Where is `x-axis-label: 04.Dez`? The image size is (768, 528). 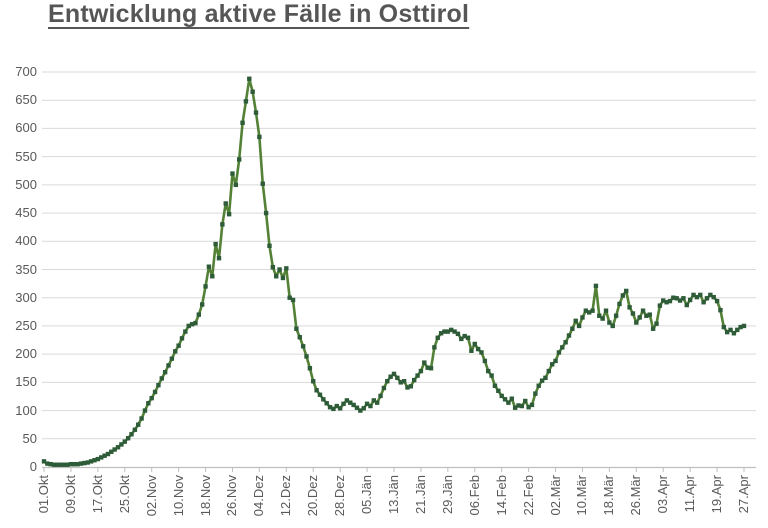 x-axis-label: 04.Dez is located at coordinates (259, 495).